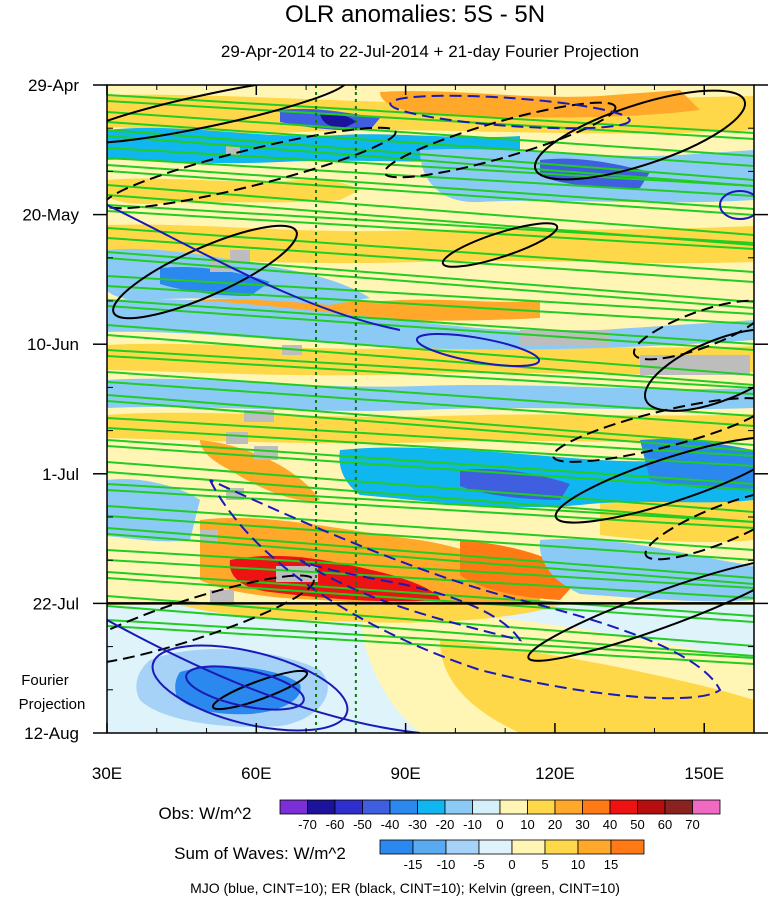  I want to click on projection-label-line-1: Fourier, so click(45, 680).